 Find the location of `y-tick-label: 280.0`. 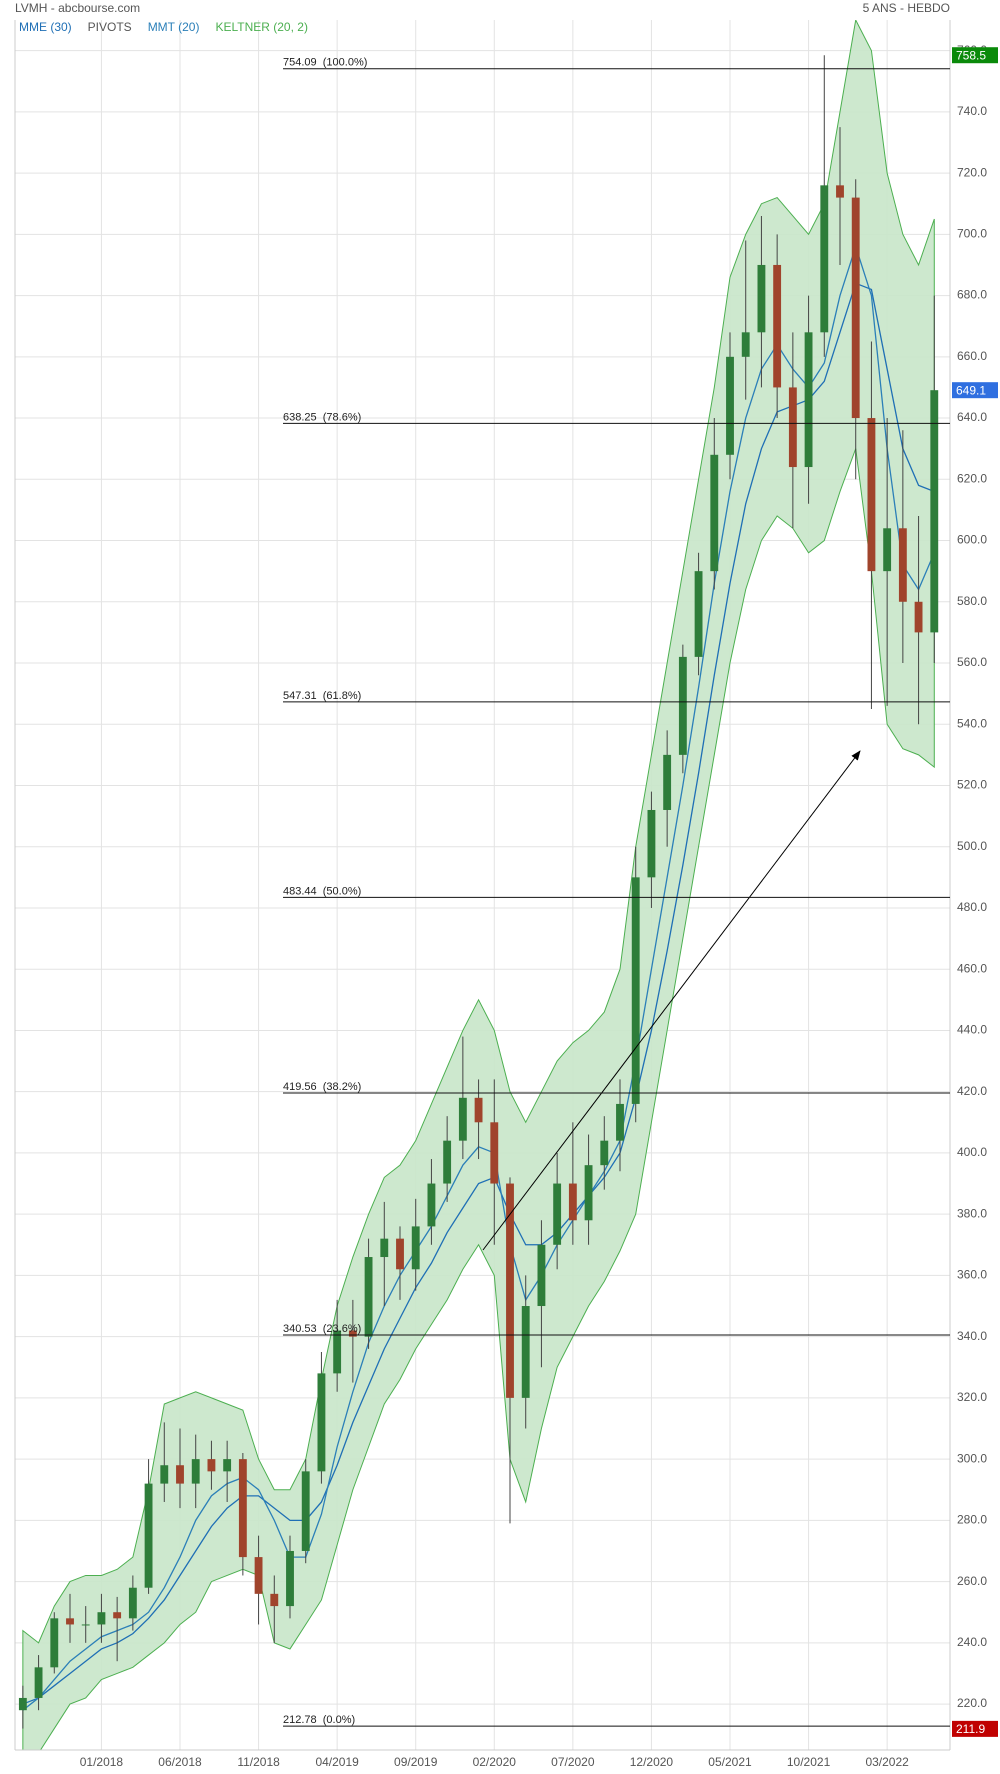

y-tick-label: 280.0 is located at coordinates (972, 1520).